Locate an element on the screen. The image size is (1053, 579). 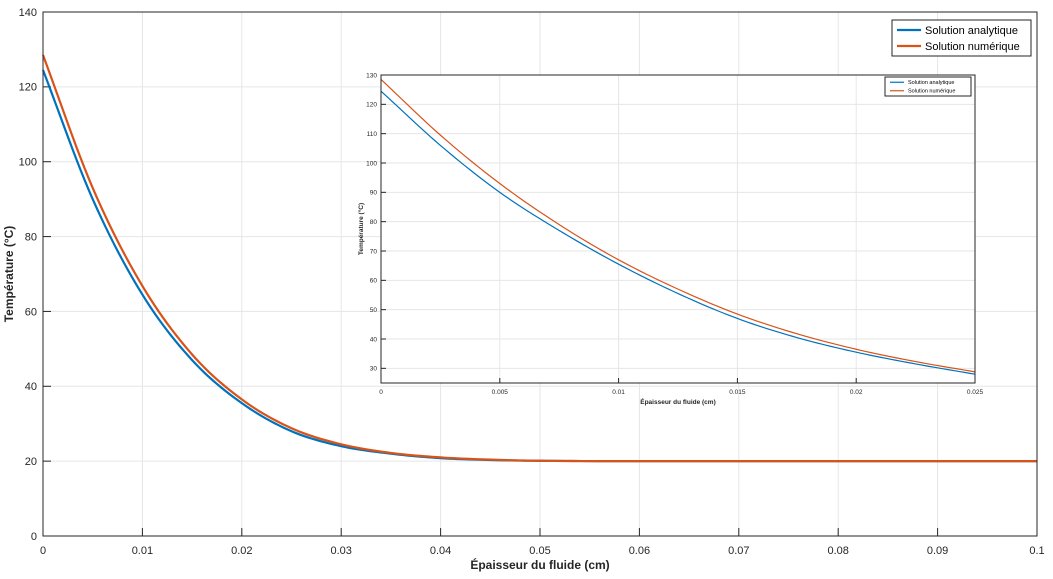
x-tick-label: 0.04 is located at coordinates (440, 551).